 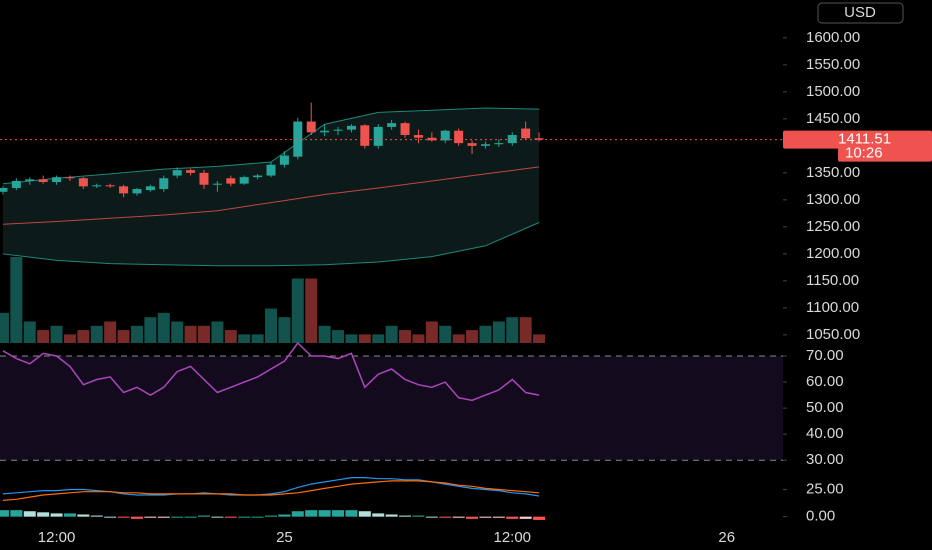 I want to click on y-tick-label: 1150.00, so click(x=832, y=280).